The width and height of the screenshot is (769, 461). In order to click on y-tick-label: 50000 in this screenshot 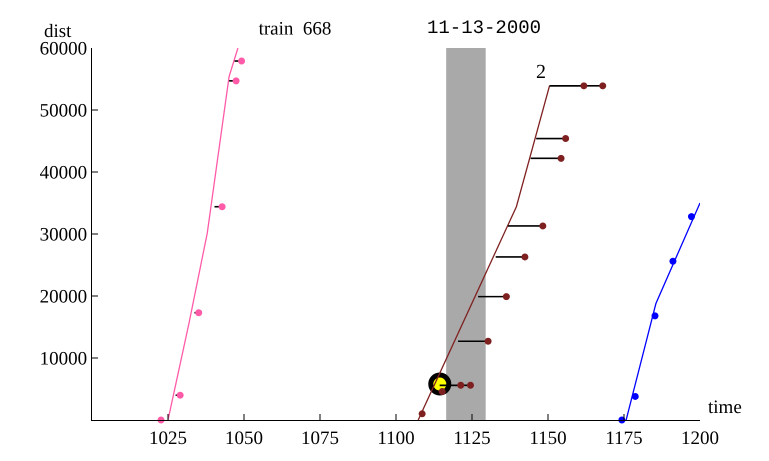, I will do `click(64, 111)`.